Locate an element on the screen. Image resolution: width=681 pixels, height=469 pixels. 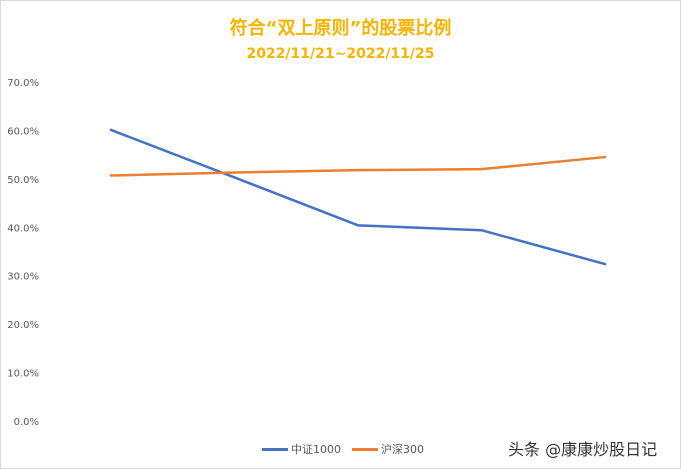
y-tick-label: 10.0% is located at coordinates (23, 374).